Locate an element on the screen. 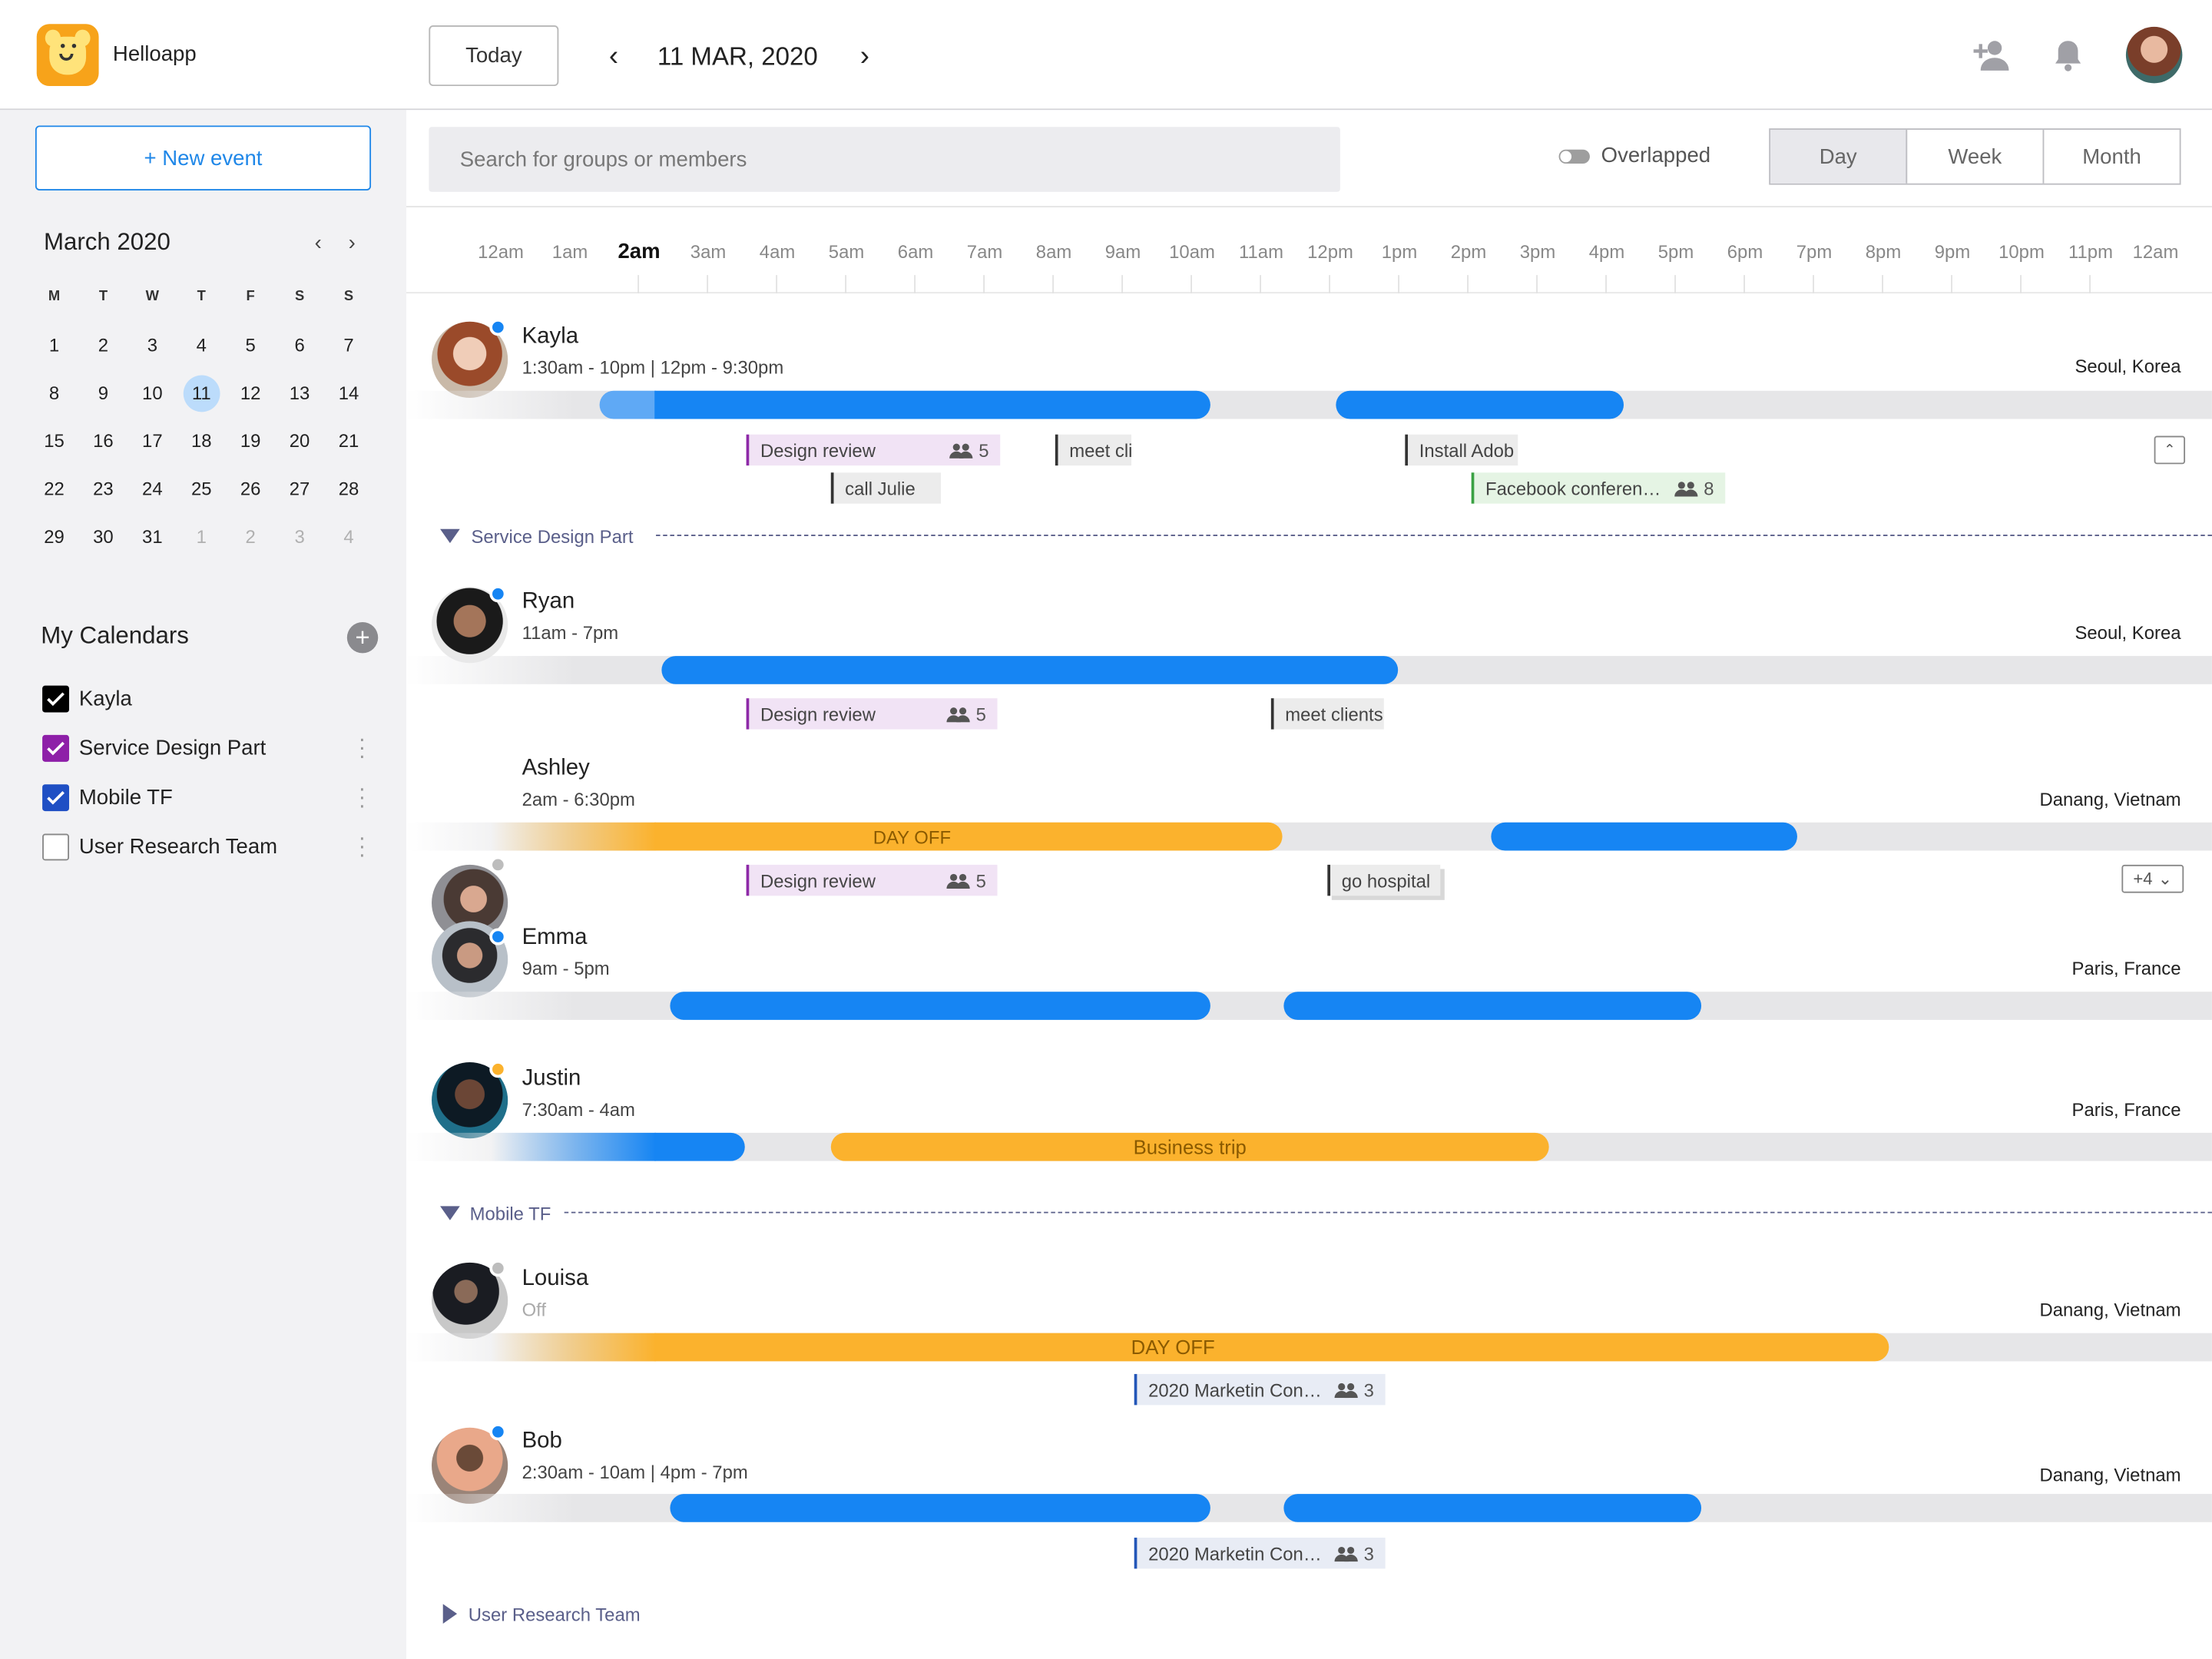 Image resolution: width=2212 pixels, height=1659 pixels. event-go-hospital: go hospital is located at coordinates (1384, 880).